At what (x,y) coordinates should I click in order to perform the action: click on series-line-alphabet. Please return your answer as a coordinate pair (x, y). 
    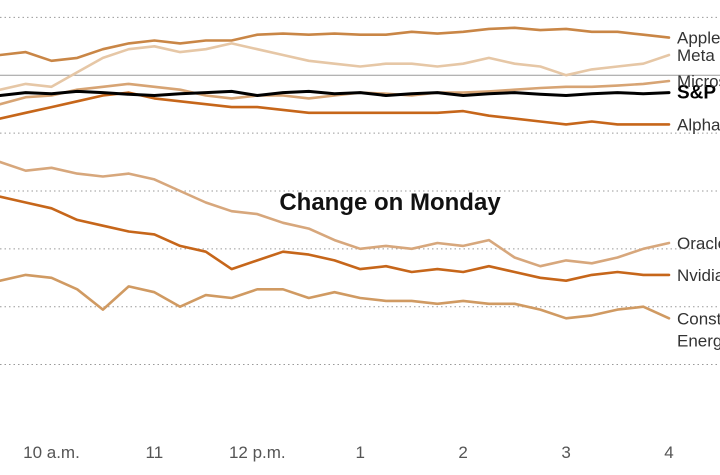
    Looking at the image, I should click on (335, 108).